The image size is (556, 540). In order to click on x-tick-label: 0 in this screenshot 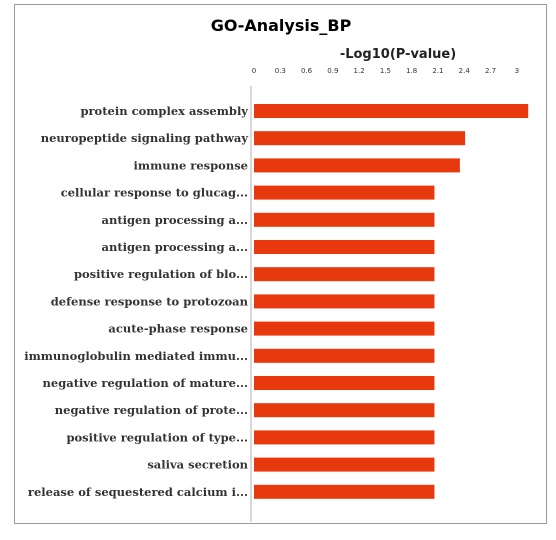, I will do `click(254, 71)`.